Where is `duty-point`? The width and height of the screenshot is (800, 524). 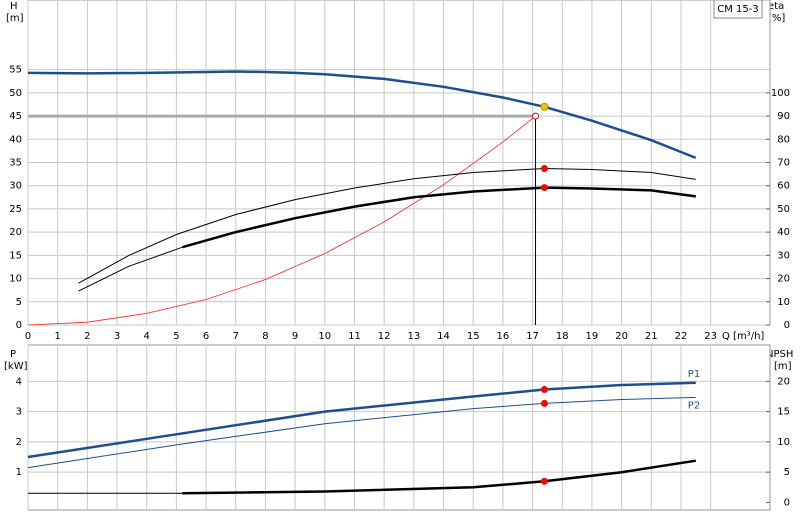
duty-point is located at coordinates (536, 116).